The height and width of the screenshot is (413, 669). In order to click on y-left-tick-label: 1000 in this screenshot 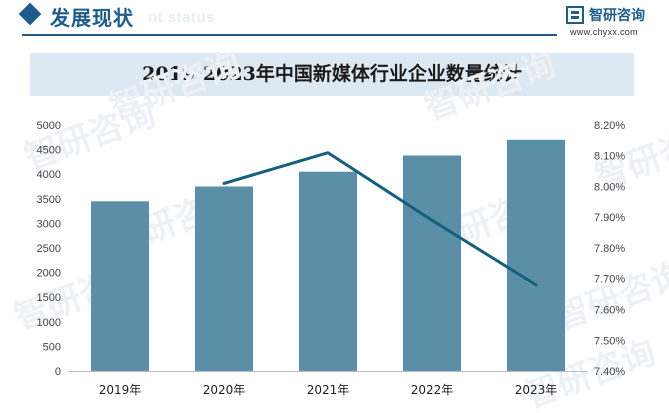, I will do `click(49, 323)`.